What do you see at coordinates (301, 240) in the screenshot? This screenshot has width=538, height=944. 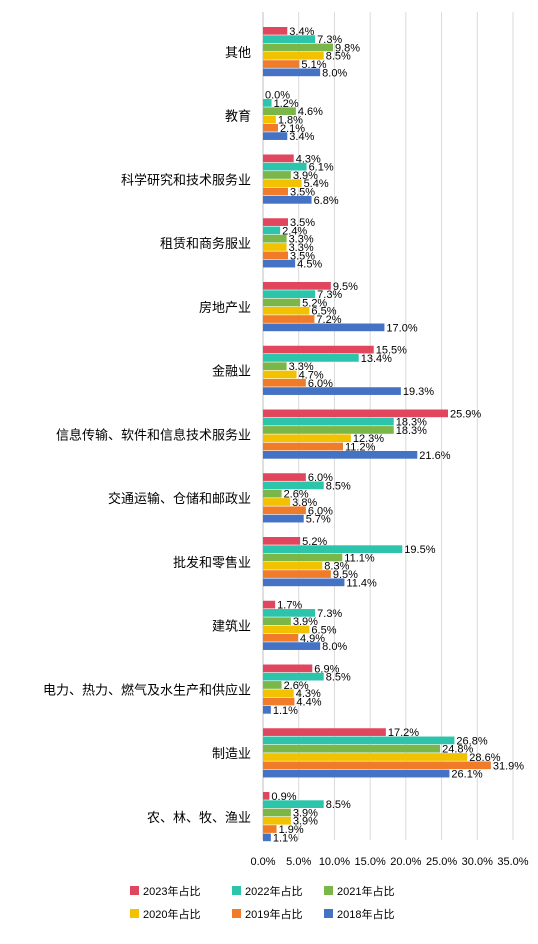 I see `data-label: 3.3%` at bounding box center [301, 240].